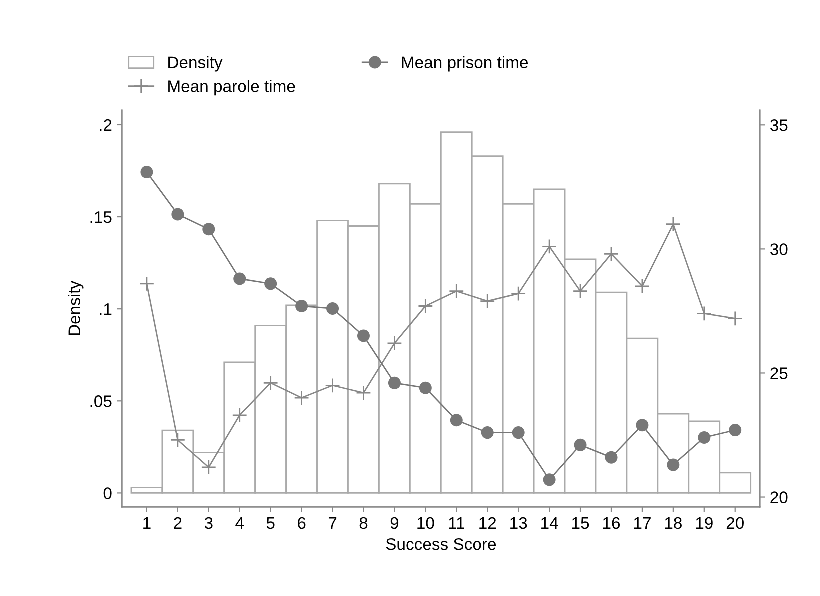 The width and height of the screenshot is (820, 596). Describe the element at coordinates (779, 250) in the screenshot. I see `y2-tick-label: 30` at that location.